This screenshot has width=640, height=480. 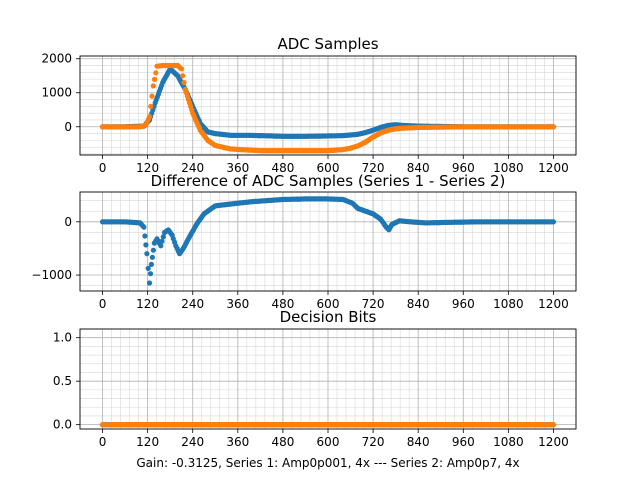 What do you see at coordinates (56, 93) in the screenshot?
I see `y-tick-label: 1000` at bounding box center [56, 93].